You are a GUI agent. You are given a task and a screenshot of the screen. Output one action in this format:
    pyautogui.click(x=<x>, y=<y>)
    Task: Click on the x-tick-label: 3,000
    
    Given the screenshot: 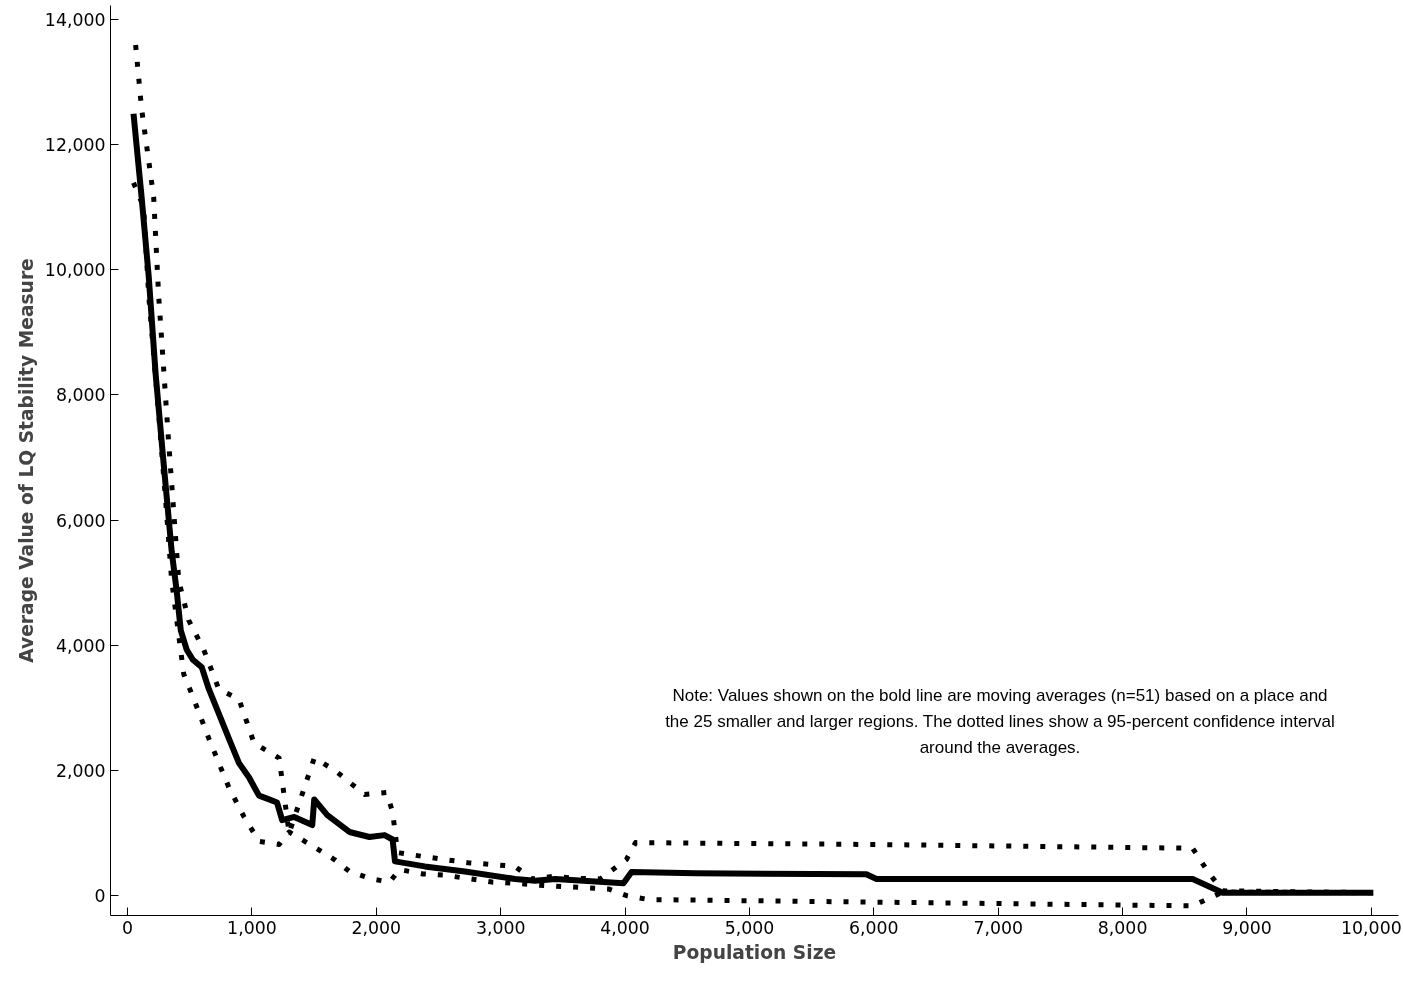 What is the action you would take?
    pyautogui.click(x=500, y=927)
    